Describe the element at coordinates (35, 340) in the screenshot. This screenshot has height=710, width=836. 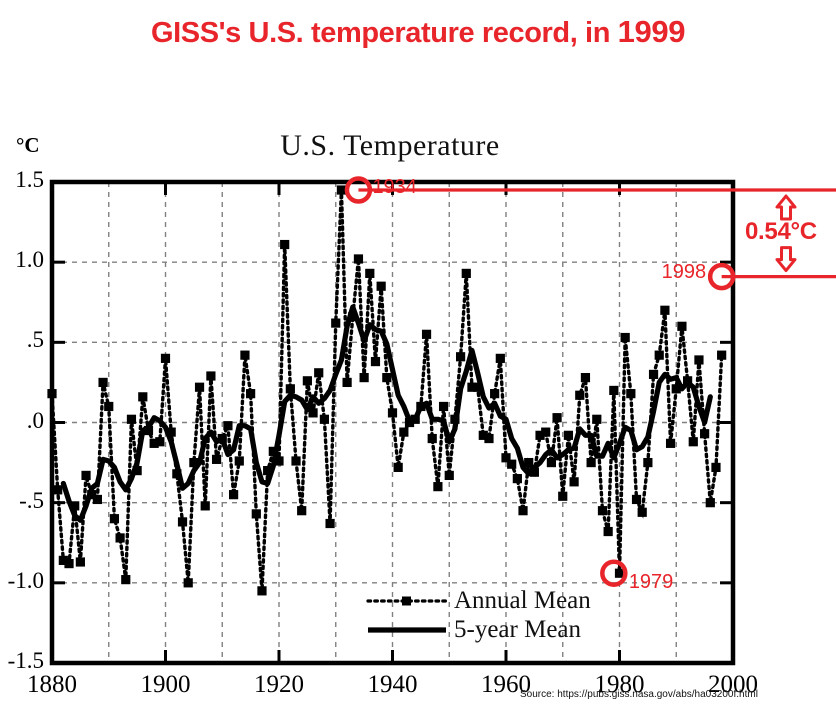
I see `y-tick-.5: .5` at that location.